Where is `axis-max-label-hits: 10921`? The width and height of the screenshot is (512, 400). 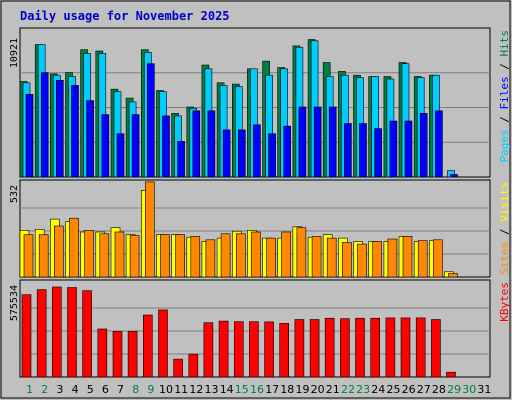
axis-max-label-hits: 10921 is located at coordinates (14, 53).